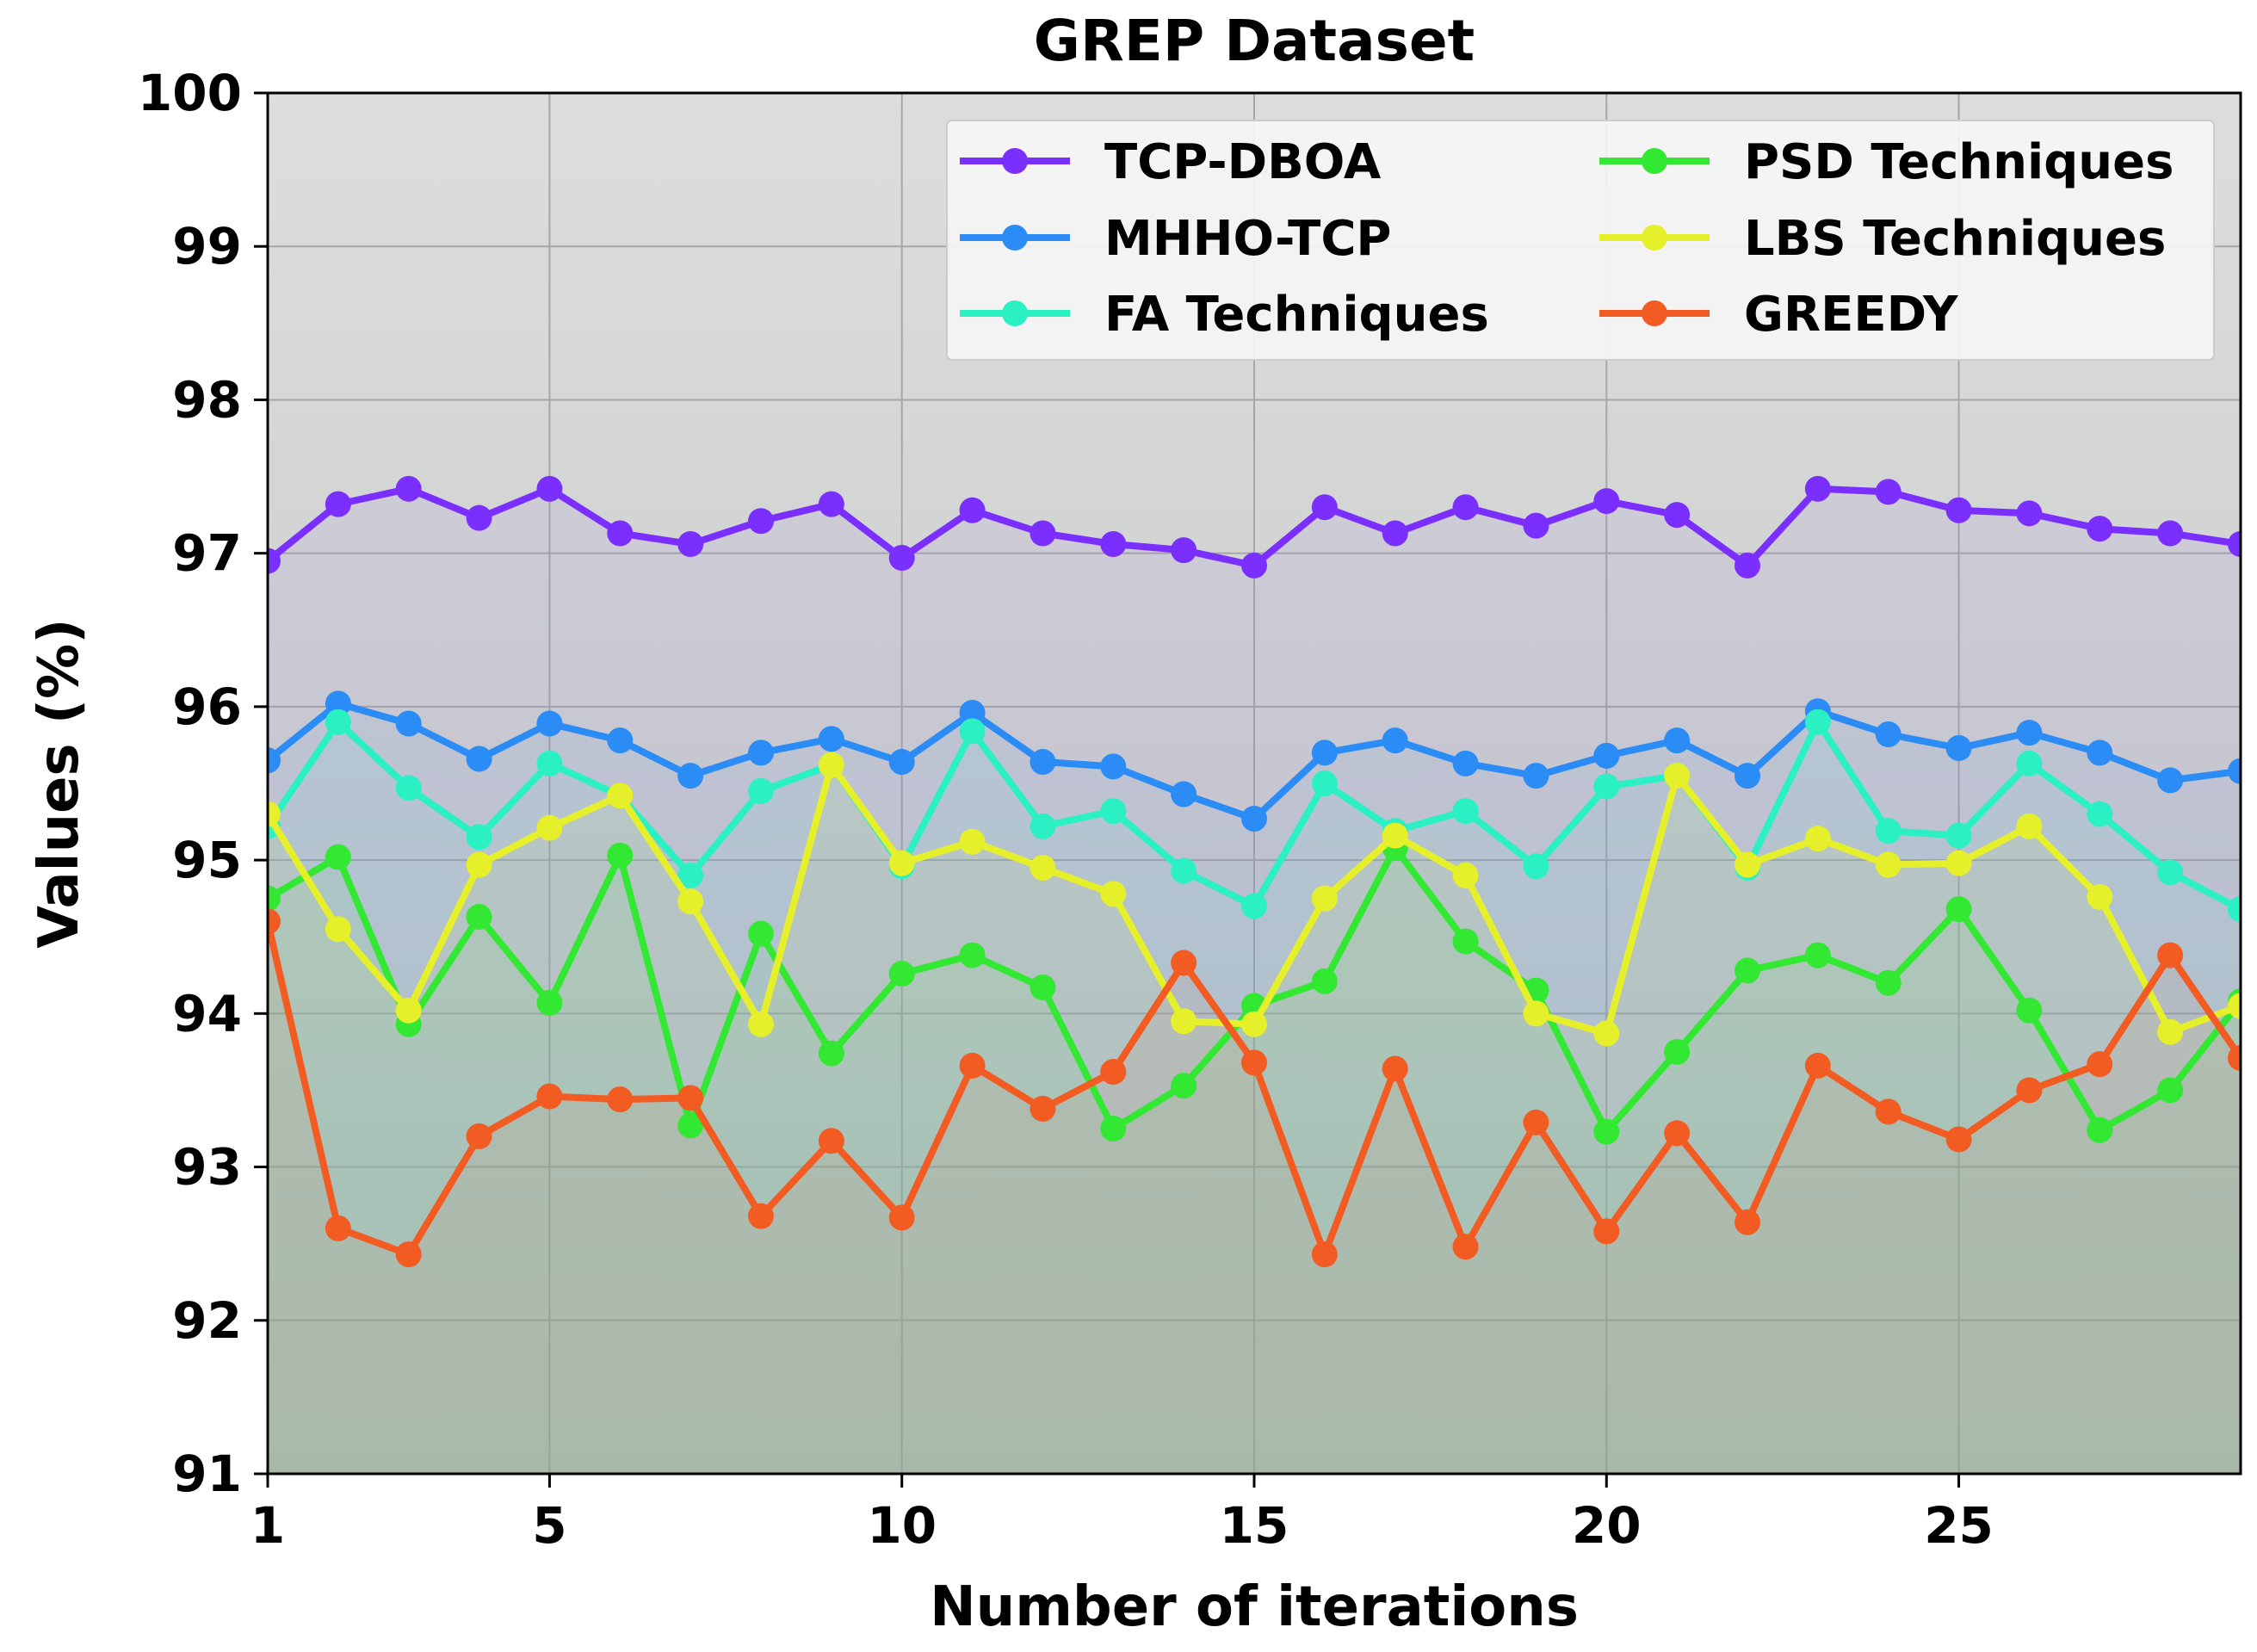 The image size is (2257, 1652). What do you see at coordinates (1015, 161) in the screenshot?
I see `legend-marker-tcp-dboa` at bounding box center [1015, 161].